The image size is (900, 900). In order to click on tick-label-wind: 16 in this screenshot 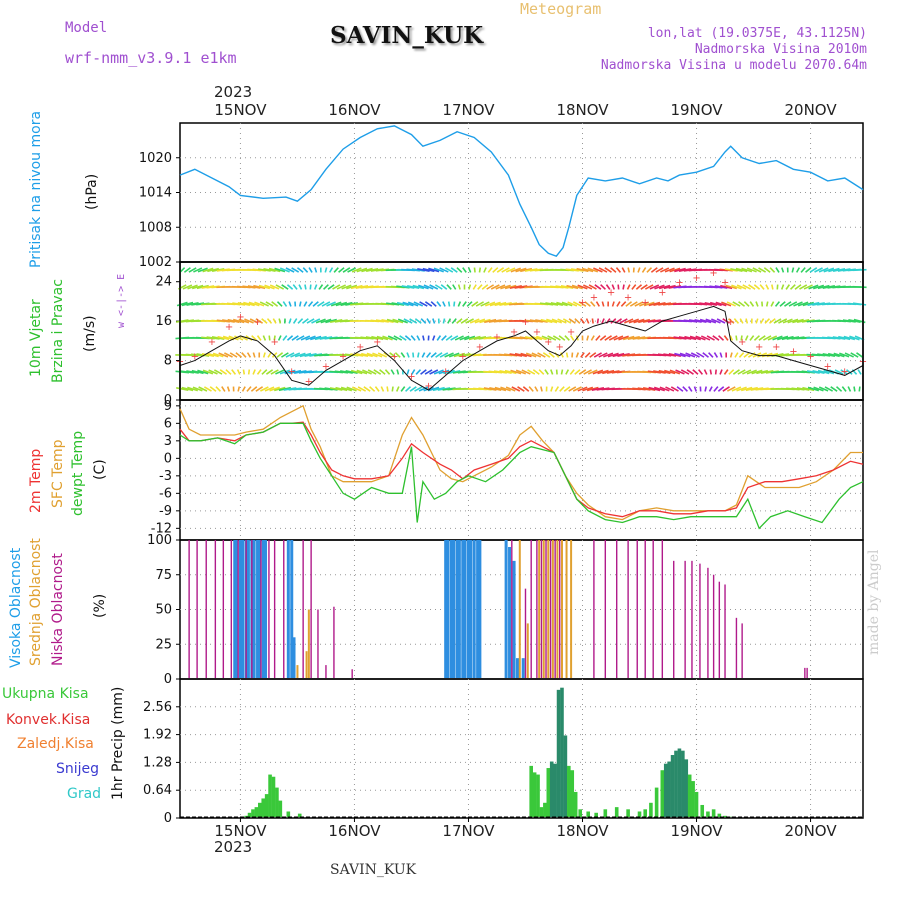, I will do `click(163, 321)`.